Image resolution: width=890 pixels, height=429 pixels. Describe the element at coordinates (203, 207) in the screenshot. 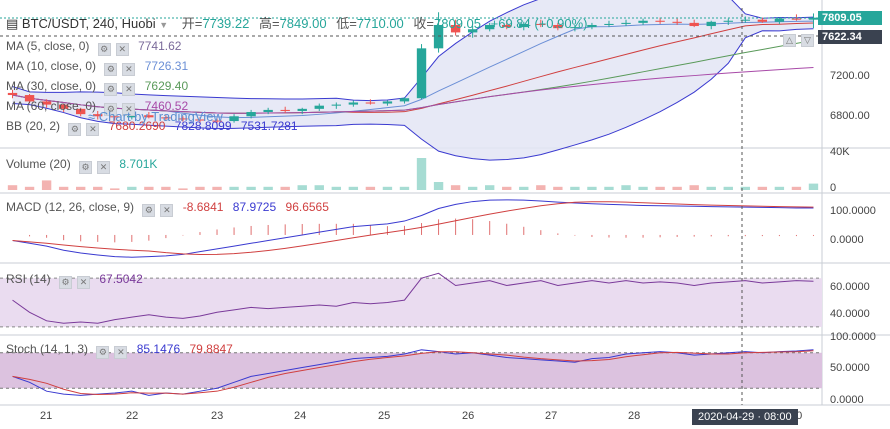

I see `macd-hist-value: -8.6841` at that location.